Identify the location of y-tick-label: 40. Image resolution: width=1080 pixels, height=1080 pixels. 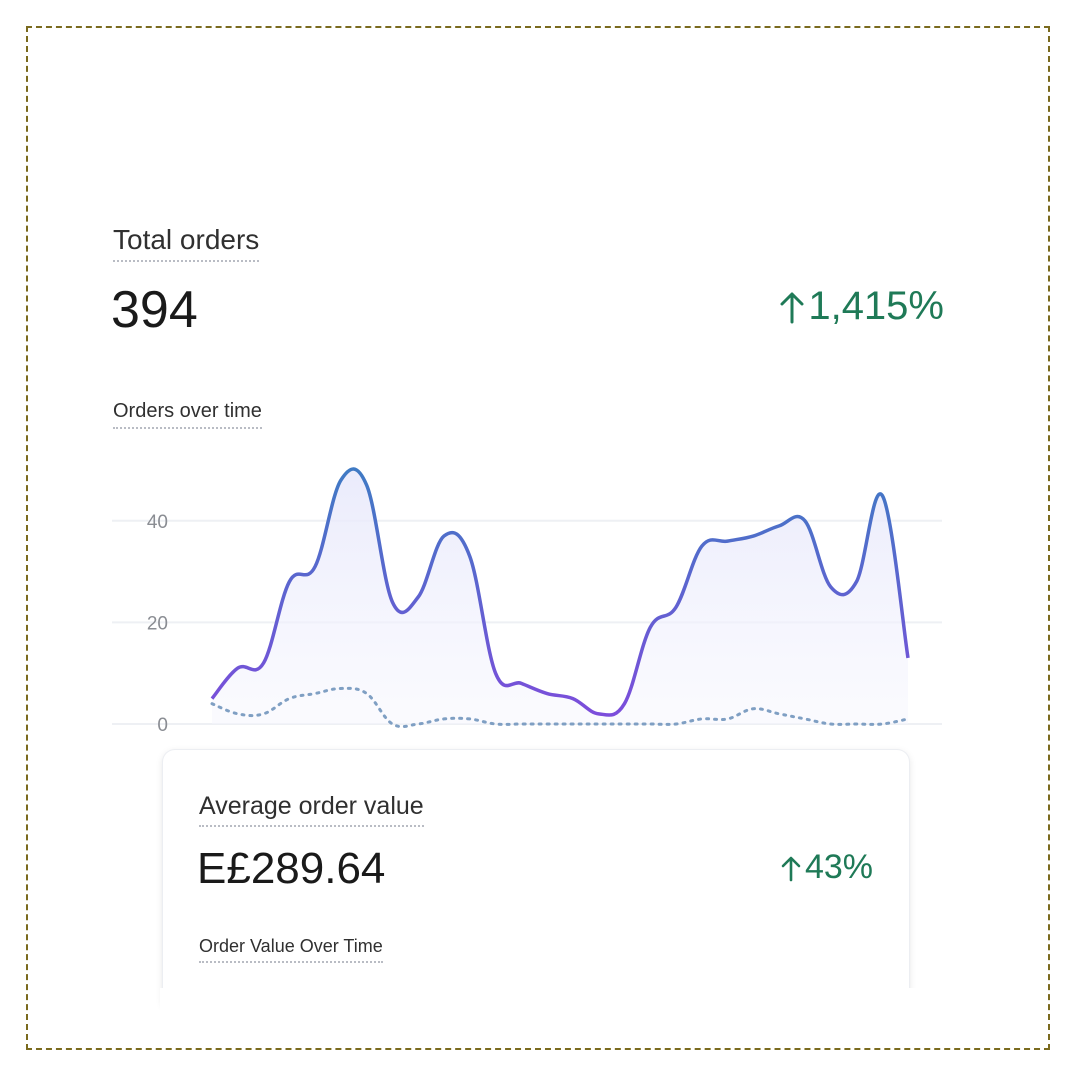
(157, 522).